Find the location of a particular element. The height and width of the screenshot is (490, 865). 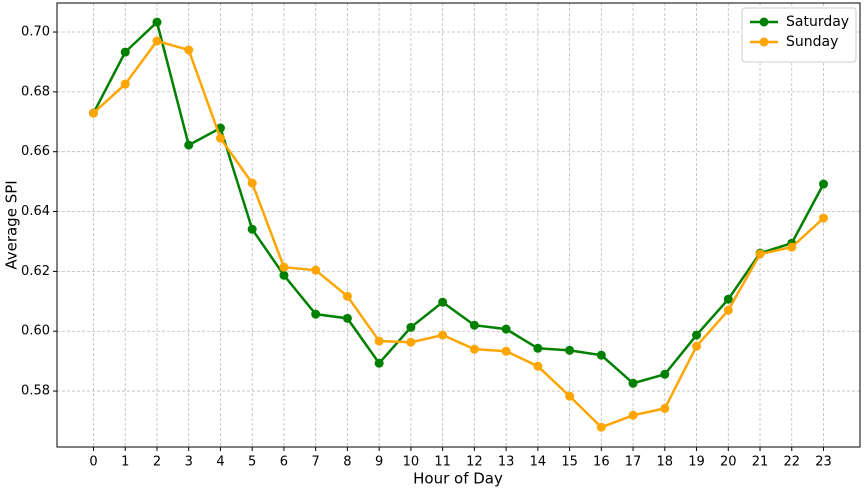

x-tick-label: 6 is located at coordinates (284, 462).